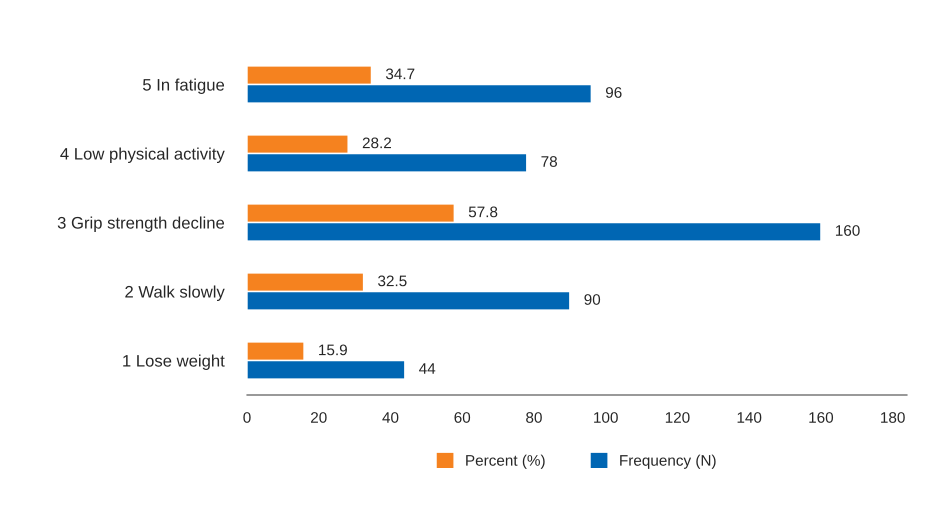 This screenshot has height=505, width=933. I want to click on y-tick-label: 2 Walk slowly, so click(175, 293).